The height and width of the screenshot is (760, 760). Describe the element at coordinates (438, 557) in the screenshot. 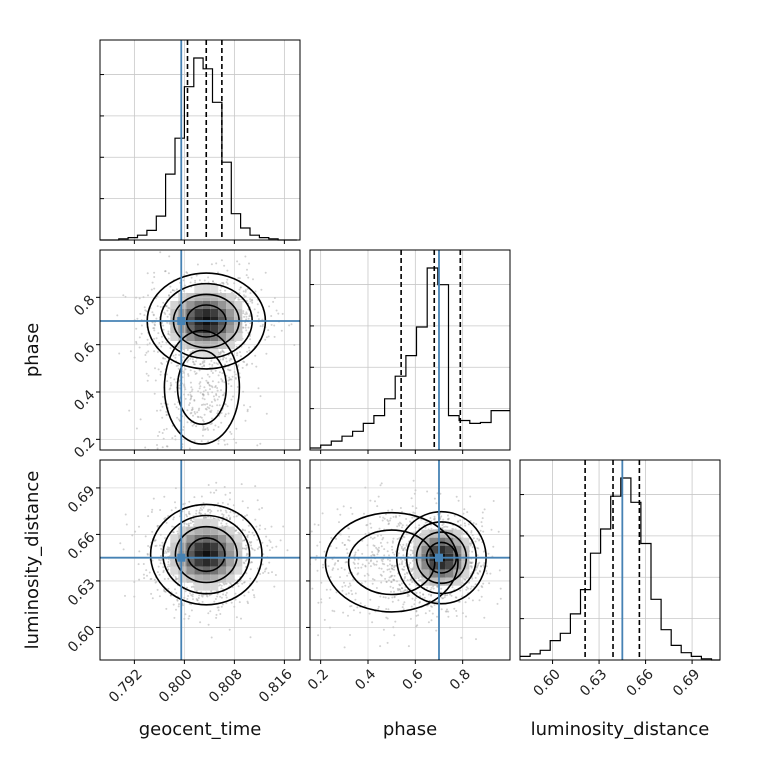

I see `truth-marker` at that location.